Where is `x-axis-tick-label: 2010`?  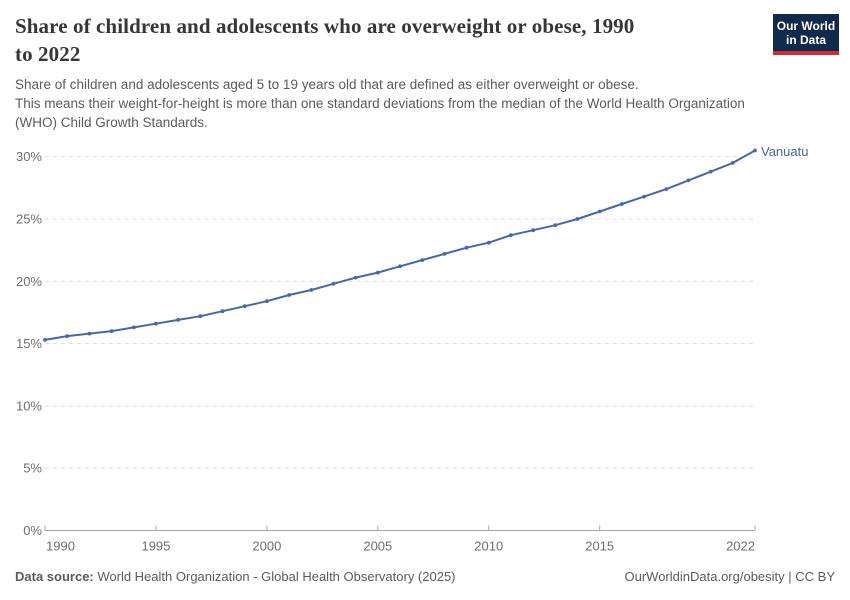 x-axis-tick-label: 2010 is located at coordinates (488, 546).